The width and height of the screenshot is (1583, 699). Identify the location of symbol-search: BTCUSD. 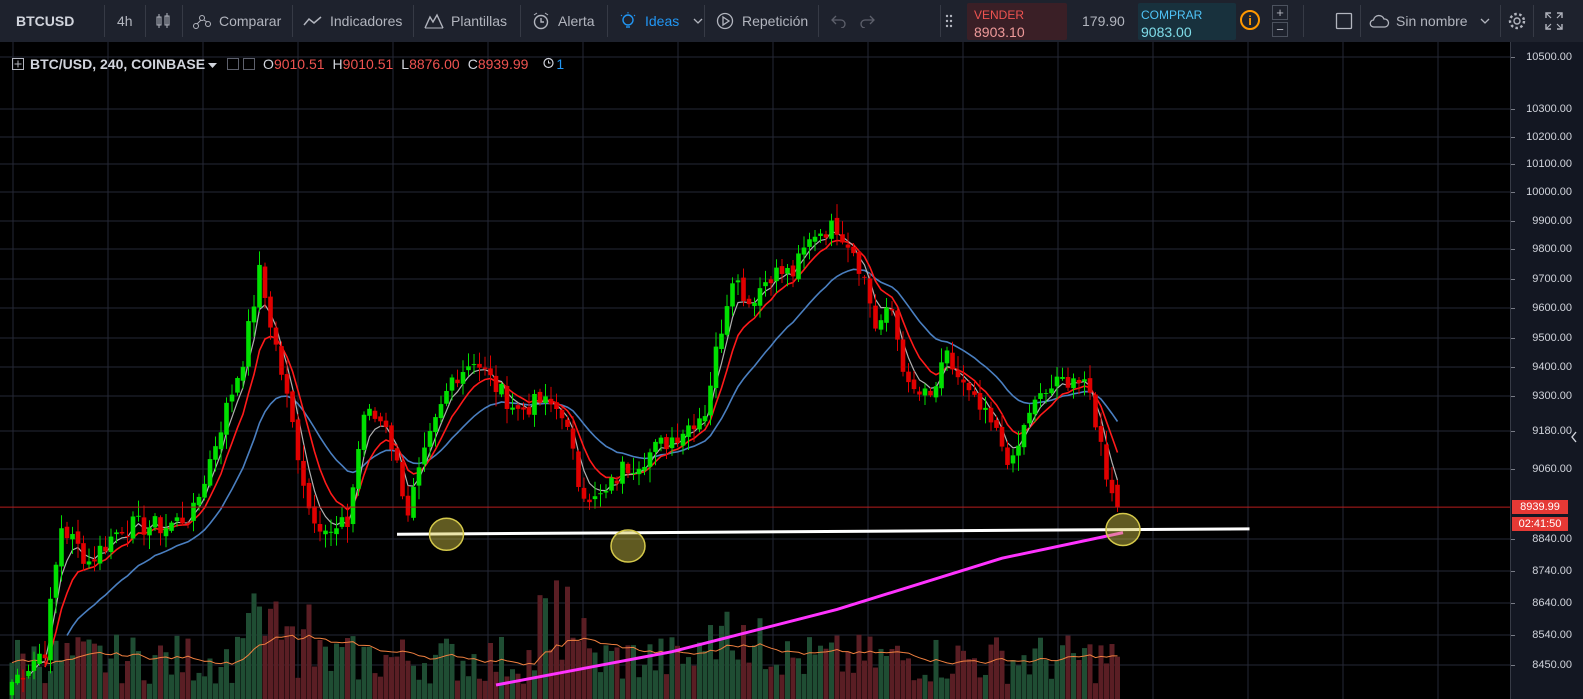
(45, 21).